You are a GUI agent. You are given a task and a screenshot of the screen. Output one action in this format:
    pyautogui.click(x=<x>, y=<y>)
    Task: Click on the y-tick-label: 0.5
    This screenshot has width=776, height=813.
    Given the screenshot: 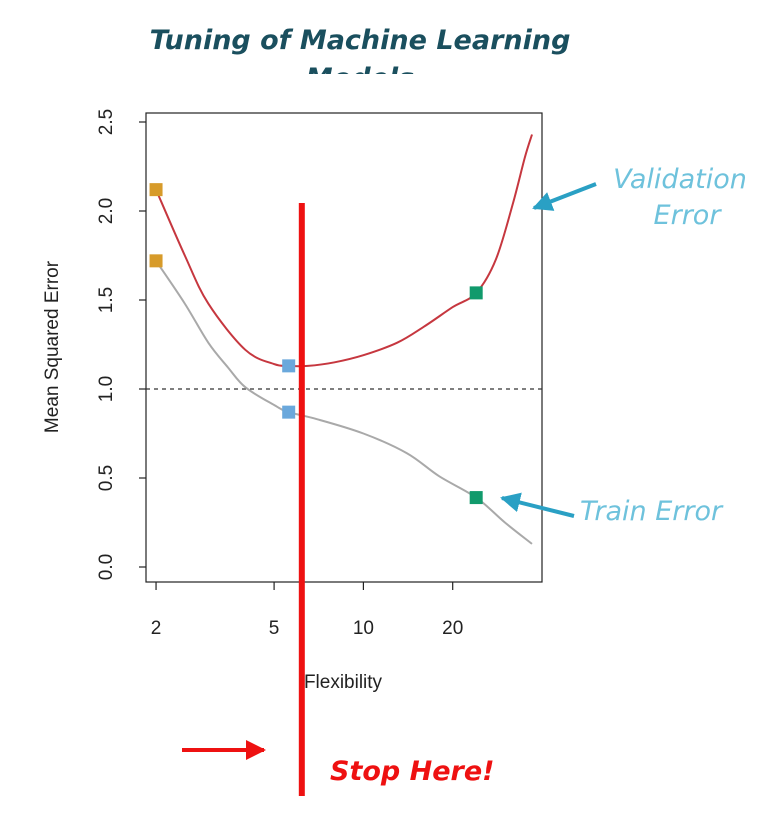 What is the action you would take?
    pyautogui.click(x=106, y=478)
    